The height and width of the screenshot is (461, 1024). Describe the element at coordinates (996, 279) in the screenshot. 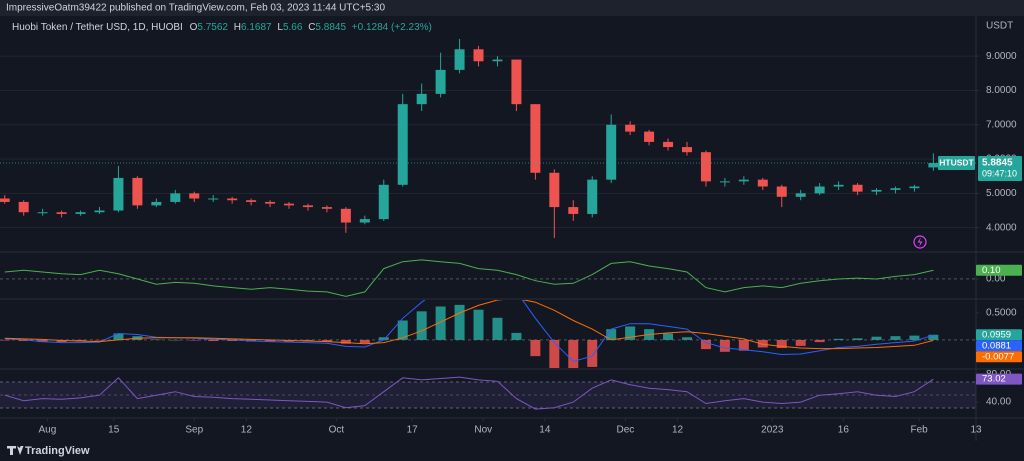

I see `y-tick-label: 0.00` at that location.